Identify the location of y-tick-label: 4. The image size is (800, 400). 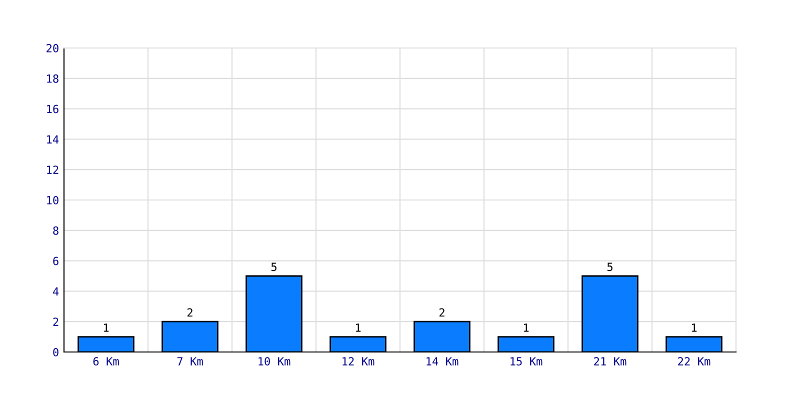
(56, 291).